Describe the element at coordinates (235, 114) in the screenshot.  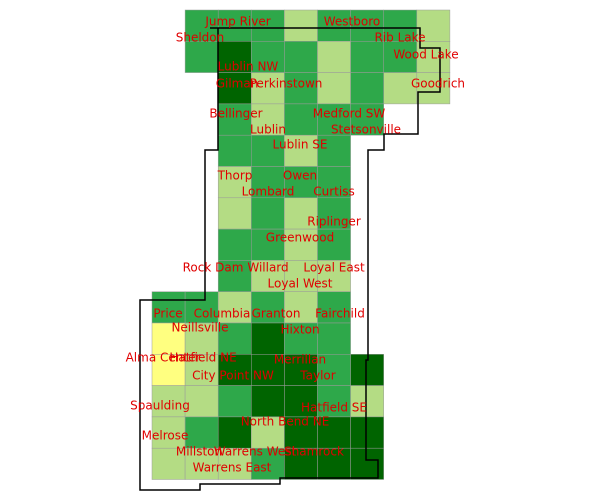
I see `place-label: Bellinger` at that location.